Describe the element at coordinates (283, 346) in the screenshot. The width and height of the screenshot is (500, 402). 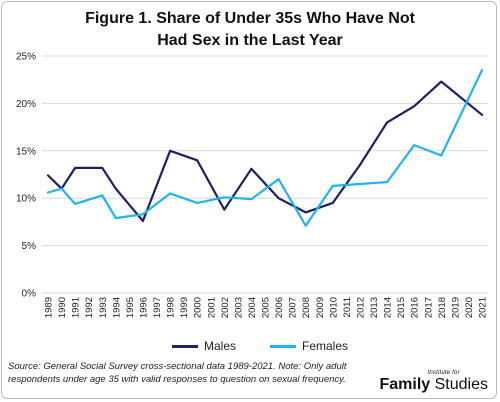
I see `legend-swatch-females` at that location.